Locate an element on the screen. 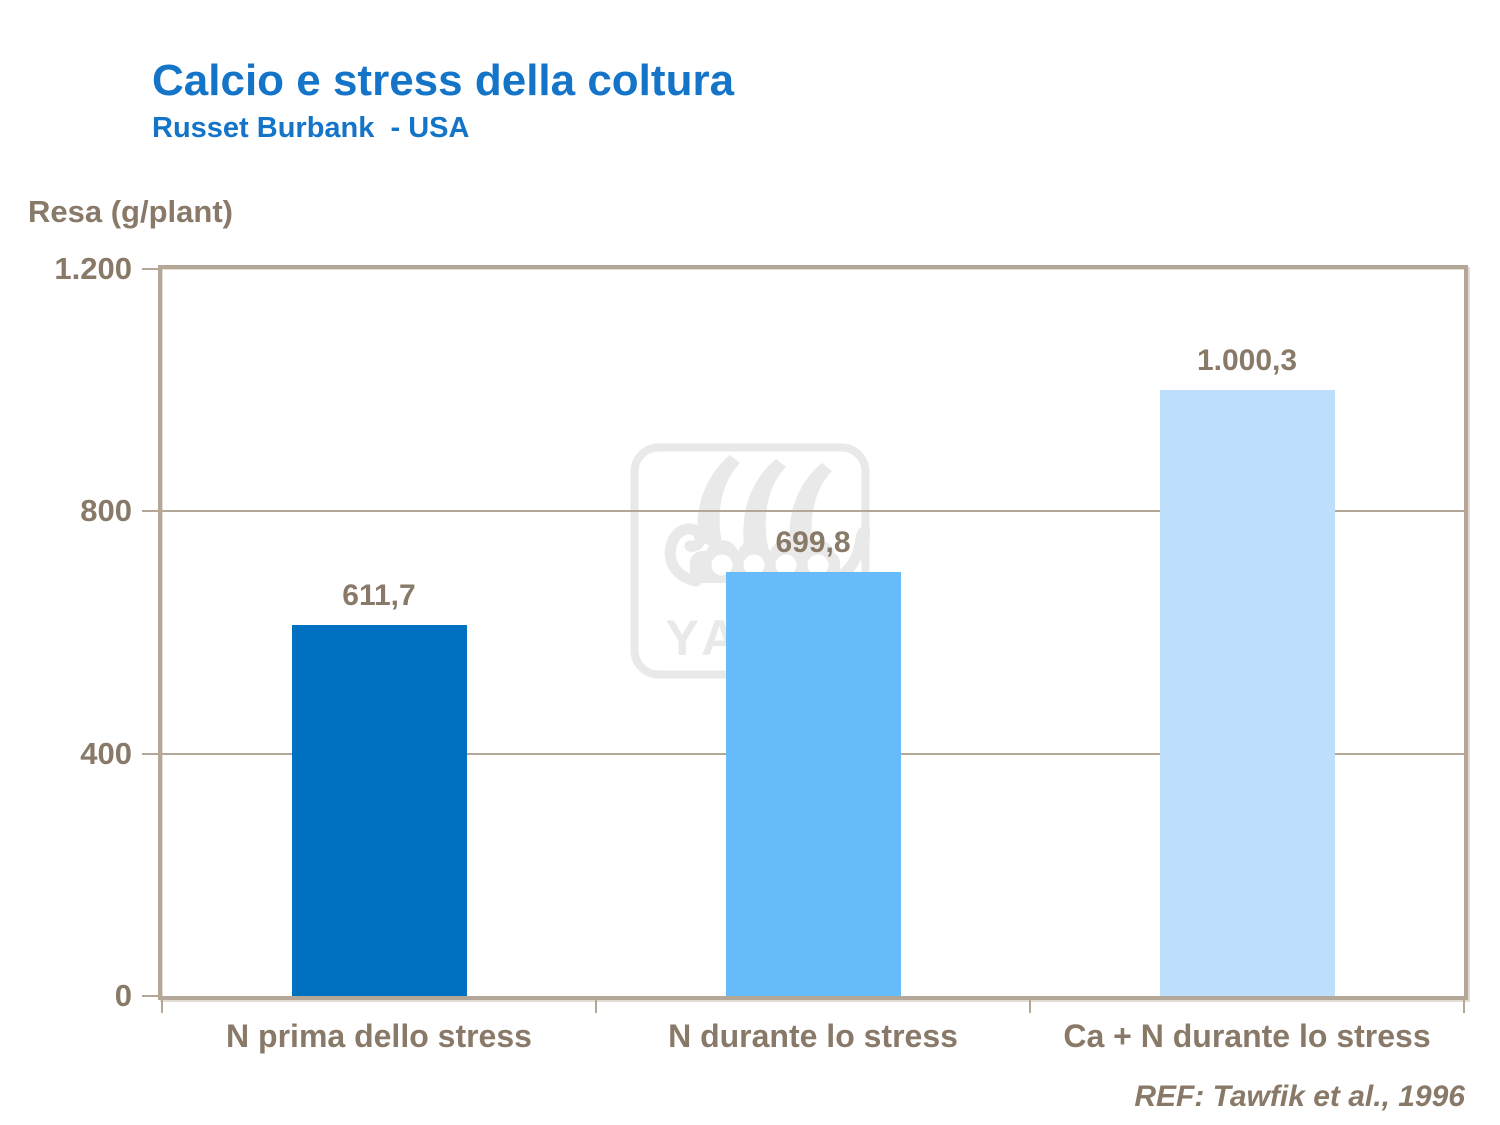 This screenshot has height=1125, width=1500. gridline is located at coordinates (813, 511).